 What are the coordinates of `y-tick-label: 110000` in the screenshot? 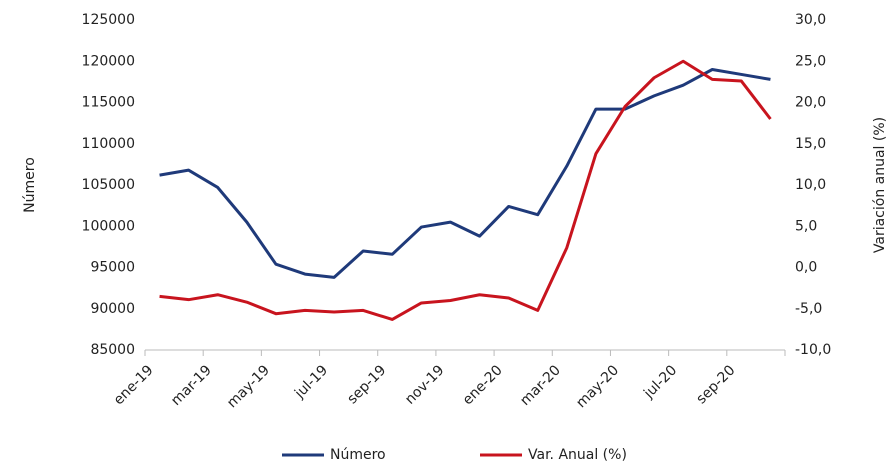 It's located at (108, 144).